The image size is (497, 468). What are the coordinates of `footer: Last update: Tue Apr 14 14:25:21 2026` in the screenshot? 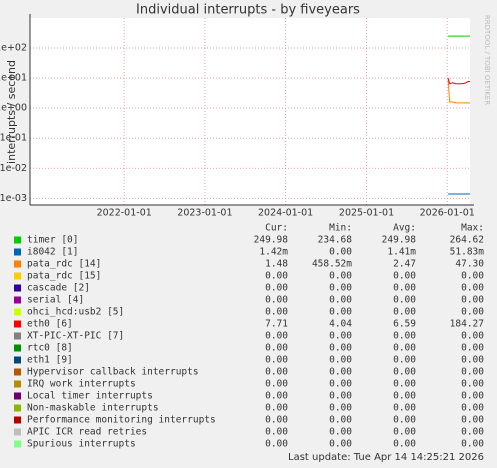 It's located at (386, 457).